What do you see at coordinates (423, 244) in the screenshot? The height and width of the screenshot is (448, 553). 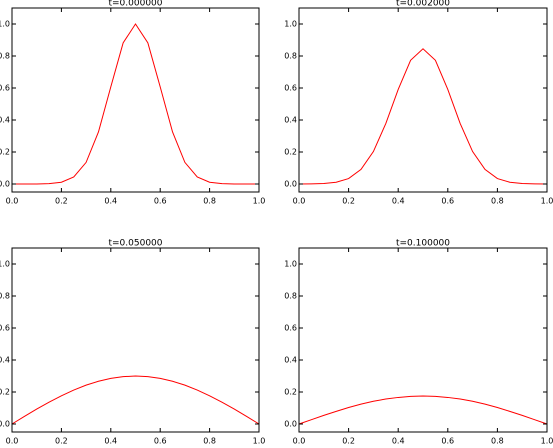 I see `chart-title: t=0.100000` at bounding box center [423, 244].